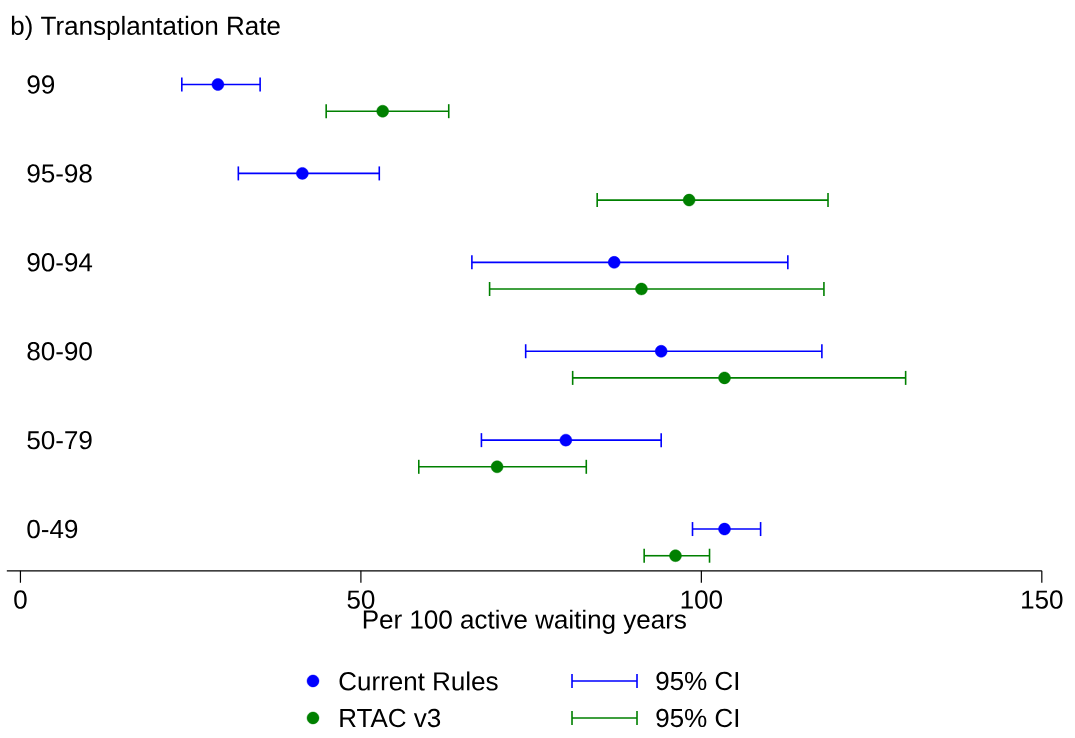 The height and width of the screenshot is (738, 1075). Describe the element at coordinates (59, 173) in the screenshot. I see `y-tick-label: 95-98` at that location.